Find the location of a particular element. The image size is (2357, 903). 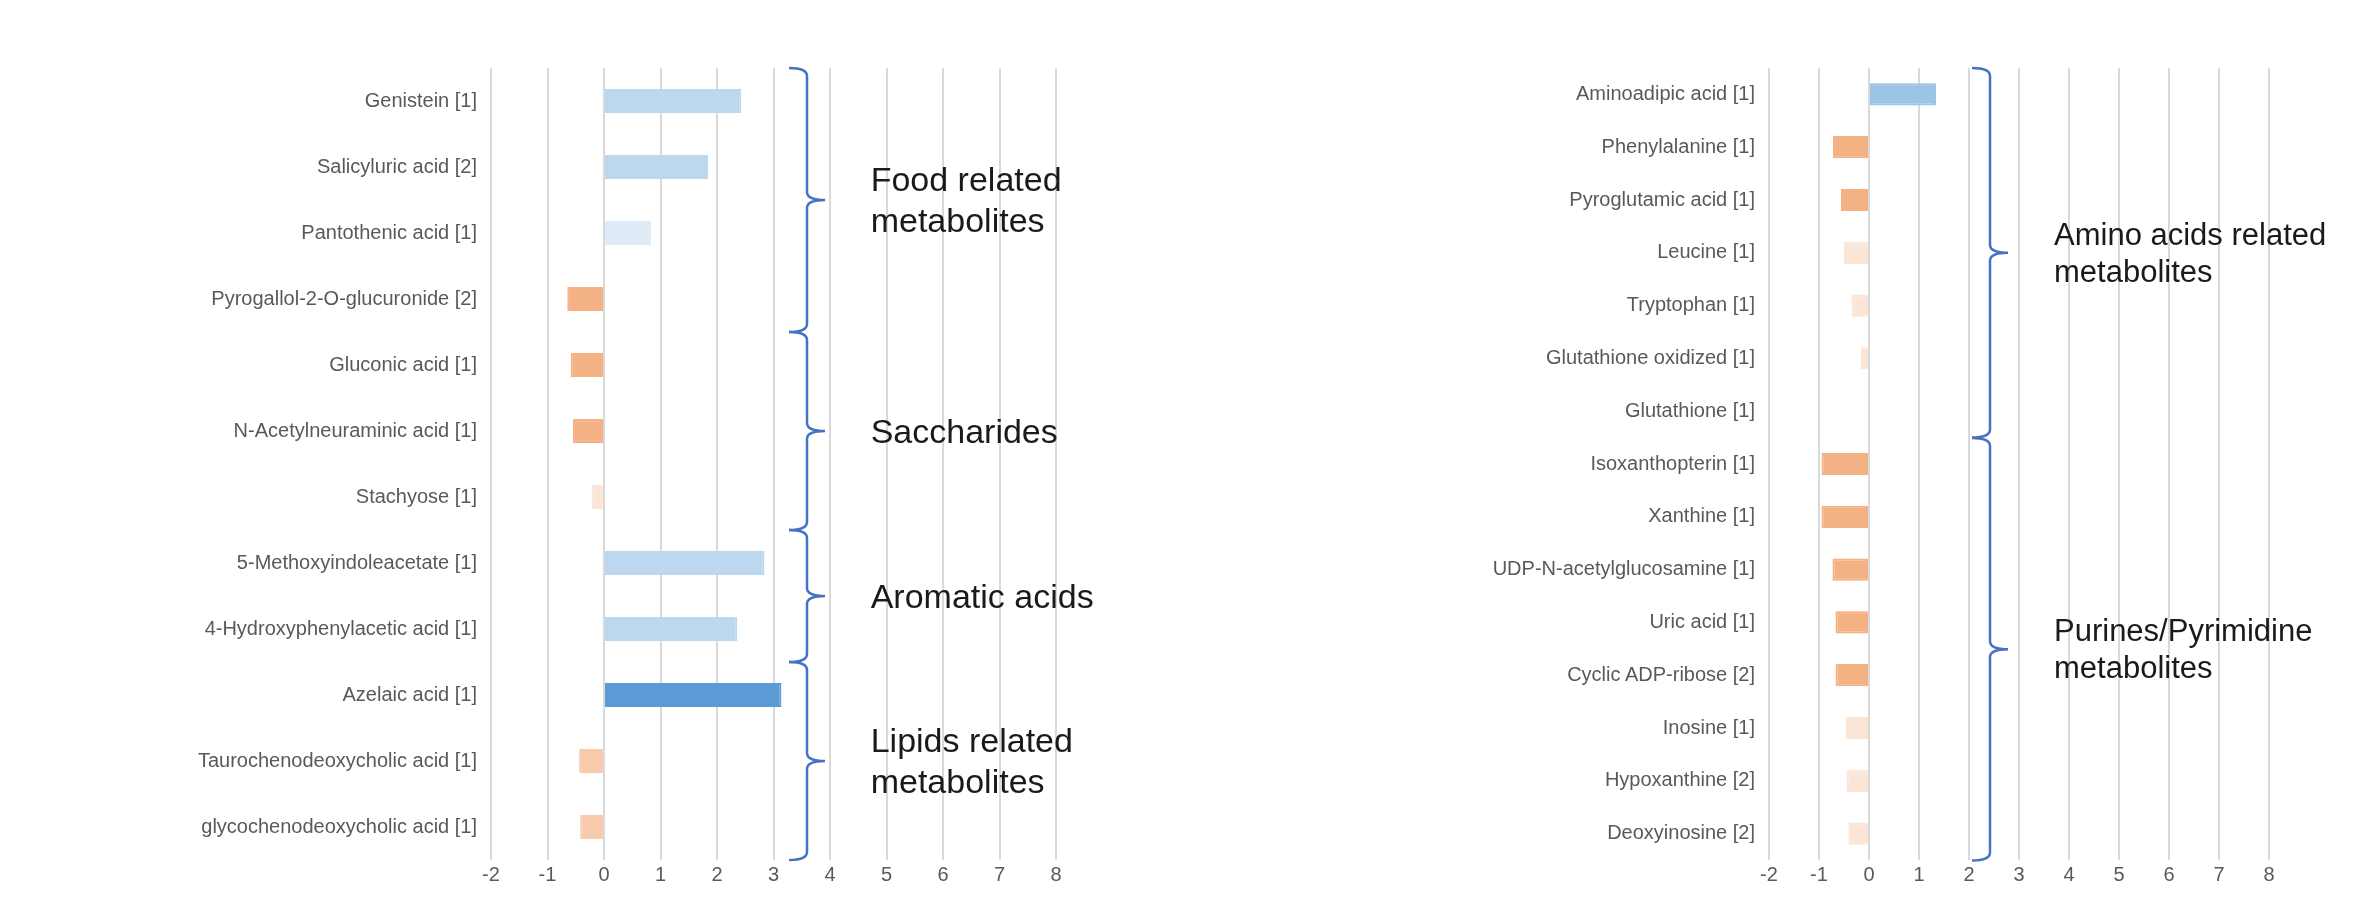

y-tick-label: Inosine [1] is located at coordinates (1708, 726).